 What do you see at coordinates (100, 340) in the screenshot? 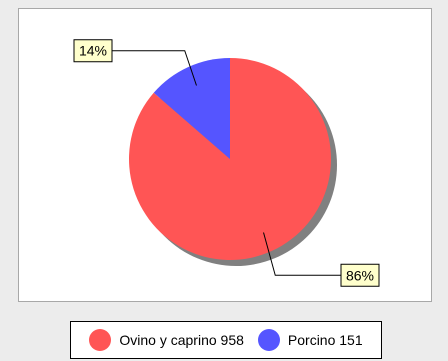
I see `legend-swatch-ovino-caprino` at bounding box center [100, 340].